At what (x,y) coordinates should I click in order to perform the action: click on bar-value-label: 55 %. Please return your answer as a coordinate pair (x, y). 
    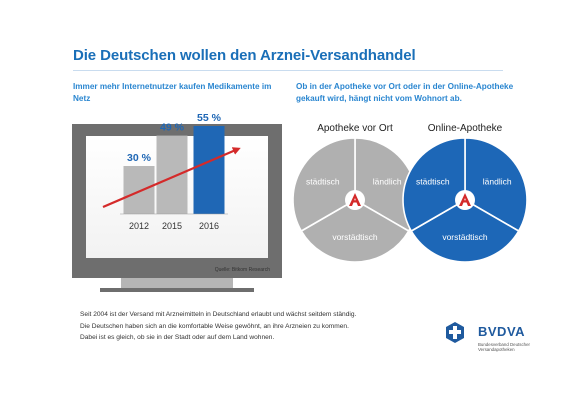
    Looking at the image, I should click on (209, 118).